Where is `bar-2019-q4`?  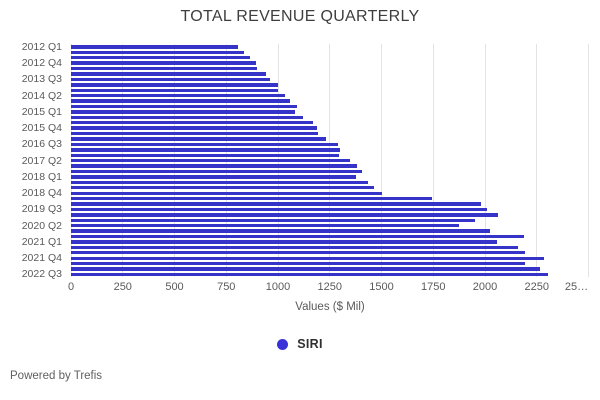 bar-2019-q4 is located at coordinates (284, 215).